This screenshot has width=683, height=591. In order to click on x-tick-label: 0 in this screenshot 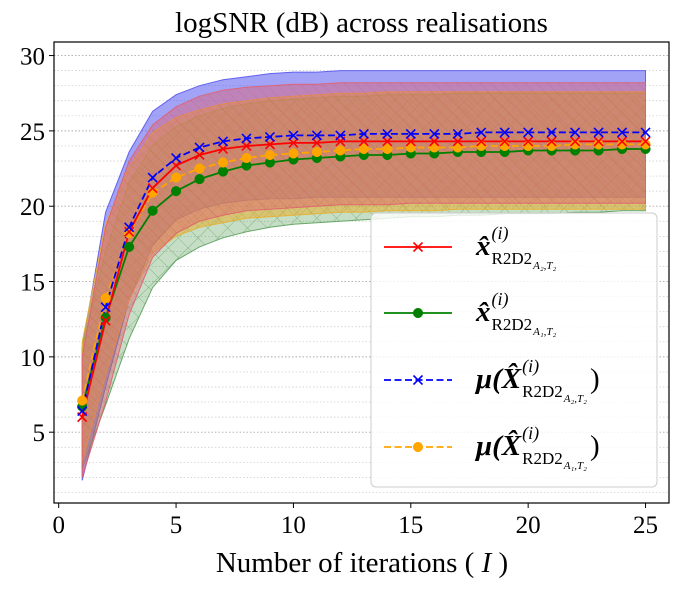, I will do `click(58, 525)`.